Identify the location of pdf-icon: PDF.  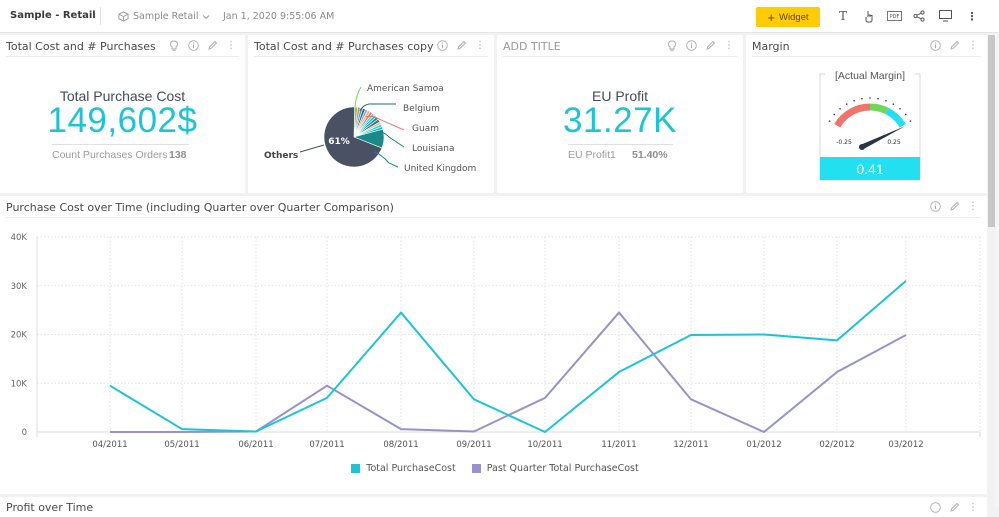
(894, 16).